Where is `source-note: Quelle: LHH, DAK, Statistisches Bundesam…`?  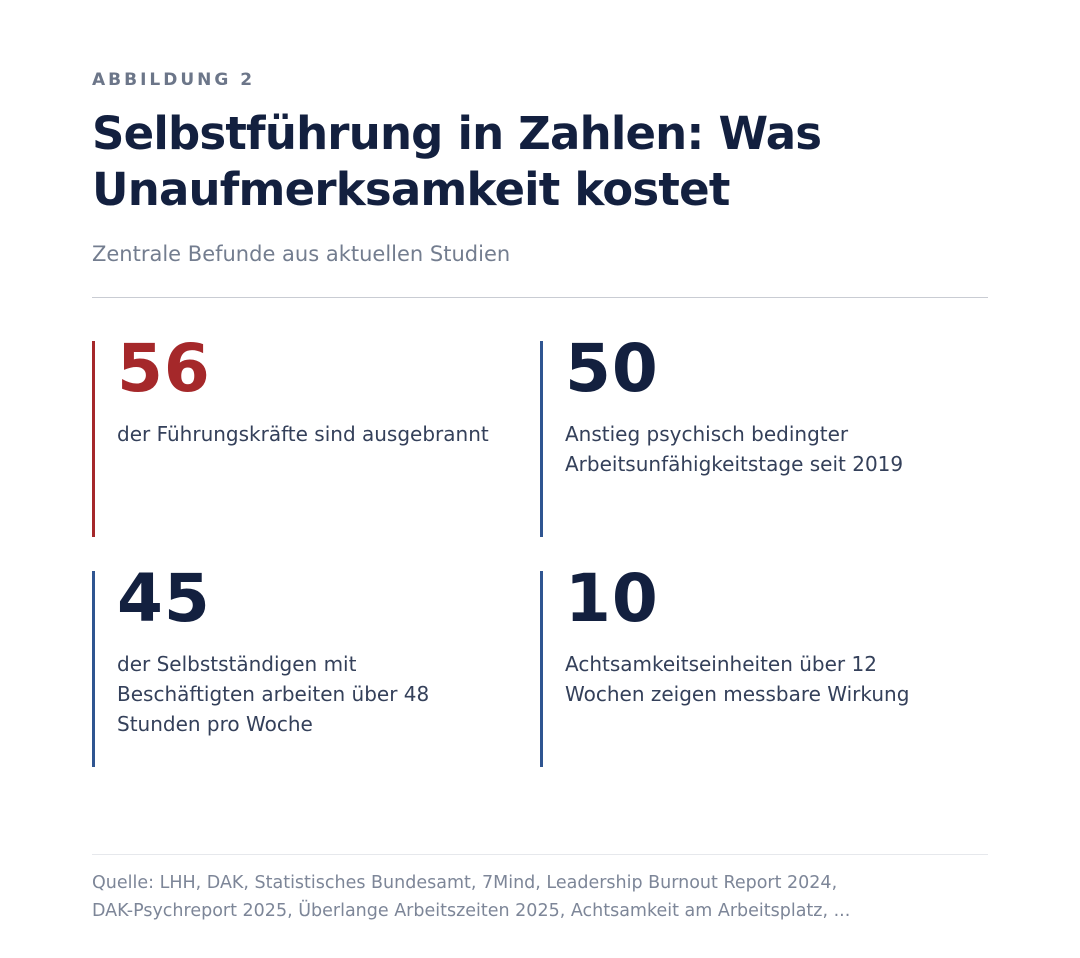 source-note: Quelle: LHH, DAK, Statistisches Bundesam… is located at coordinates (540, 897).